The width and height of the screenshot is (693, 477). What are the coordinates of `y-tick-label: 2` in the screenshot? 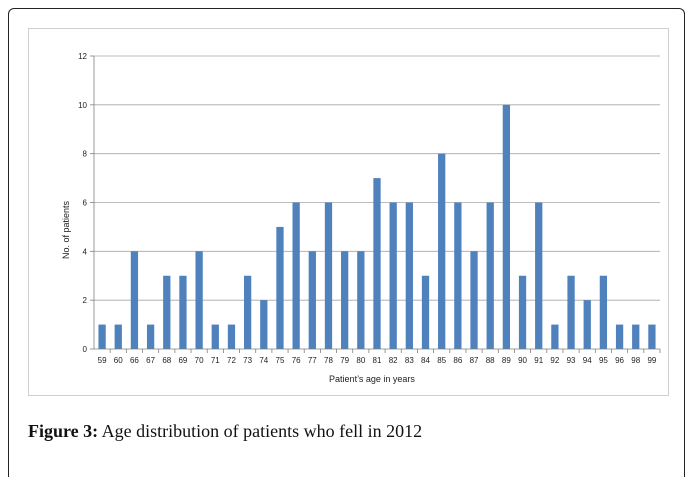 It's located at (85, 300).